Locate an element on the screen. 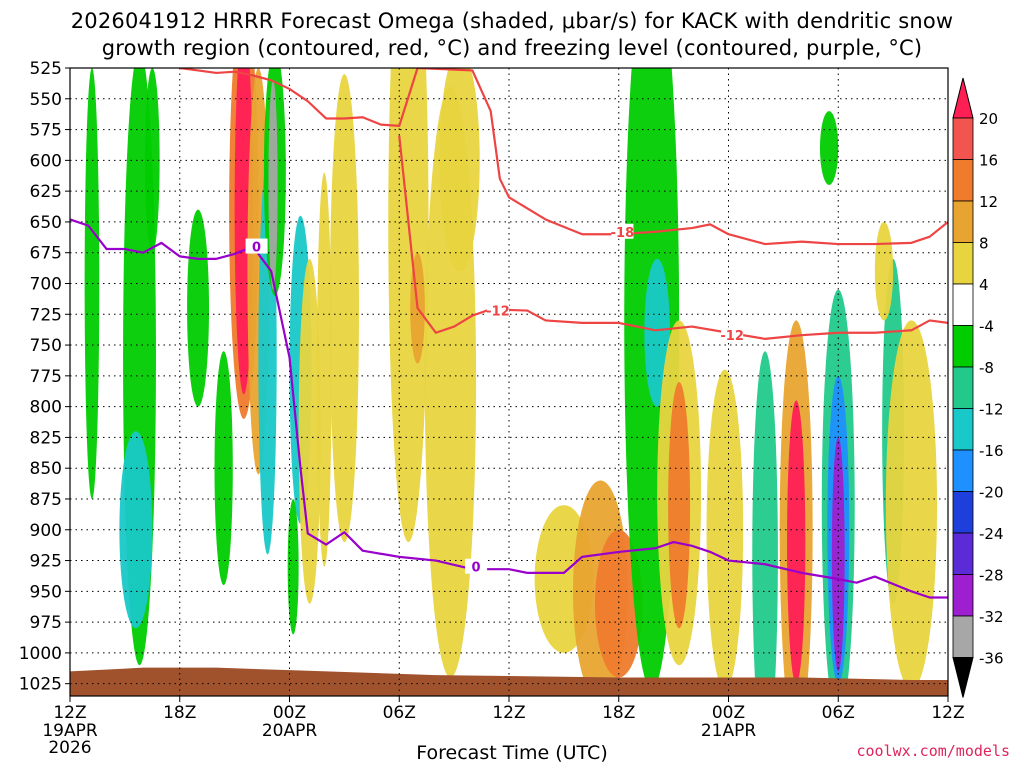 The image size is (1024, 768). terrain-fill is located at coordinates (509, 681).